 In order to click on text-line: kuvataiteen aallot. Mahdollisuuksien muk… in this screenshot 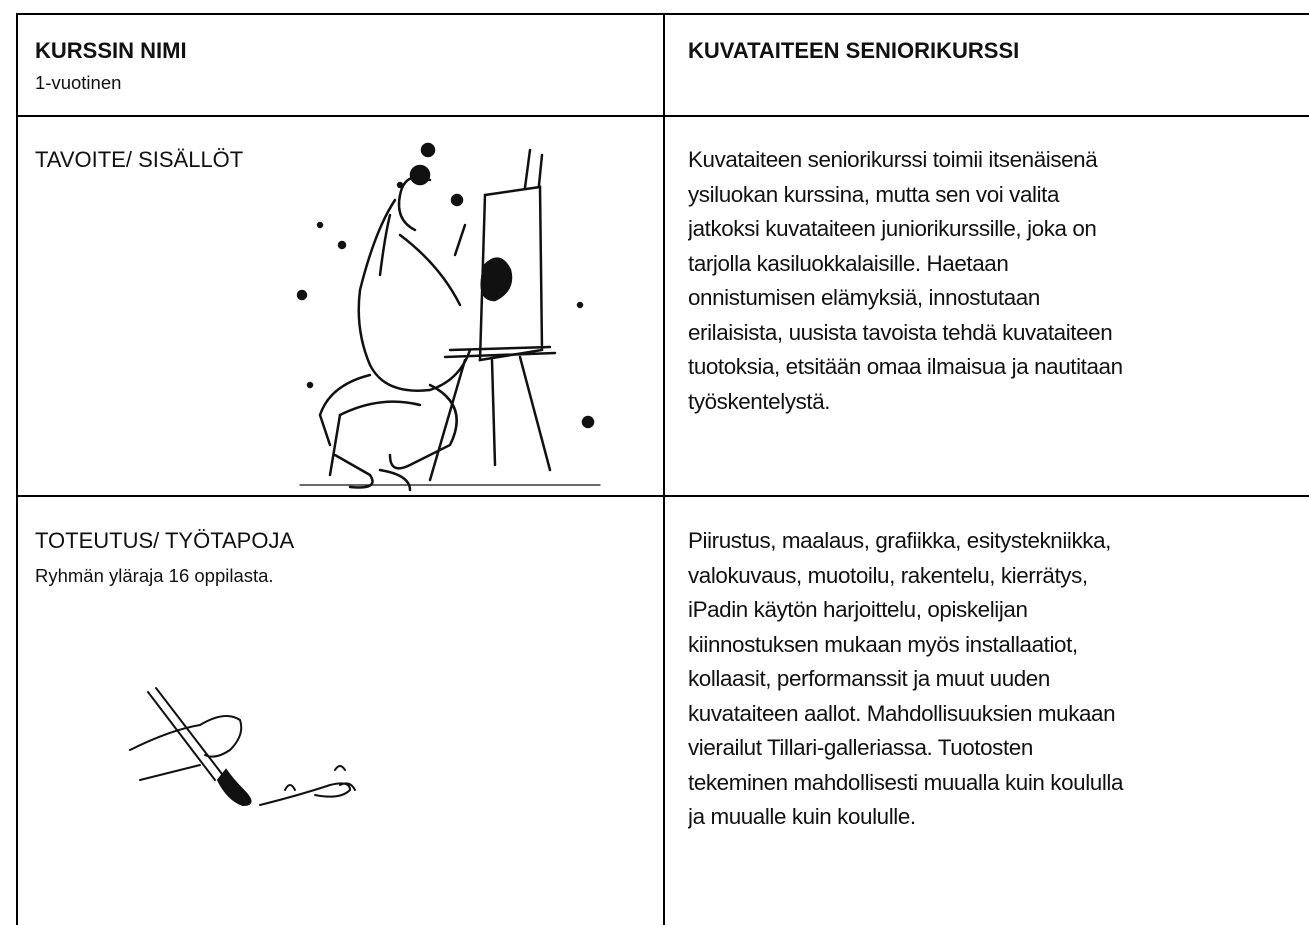, I will do `click(902, 713)`.